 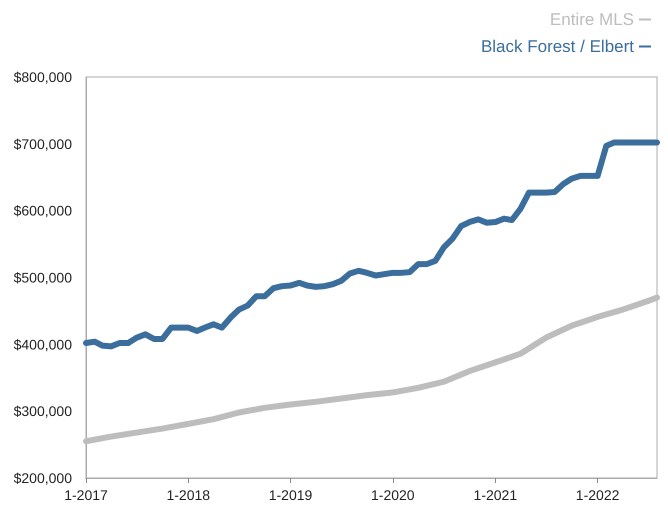 I want to click on y-tick-label: $800,000, so click(x=43, y=77).